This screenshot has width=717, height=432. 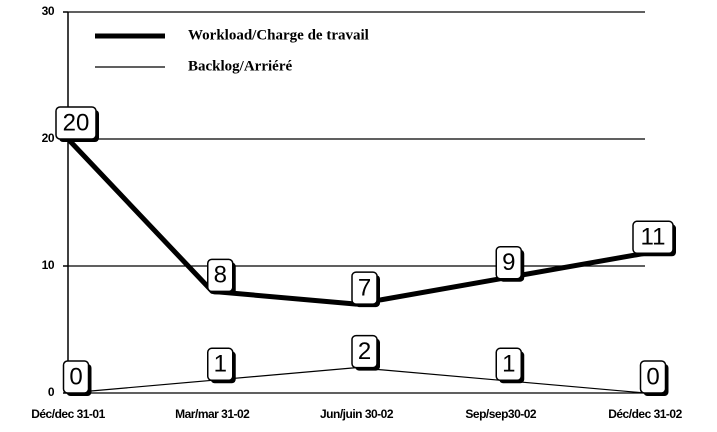 I want to click on x-tick-label: Sep/sep30-02, so click(x=501, y=414).